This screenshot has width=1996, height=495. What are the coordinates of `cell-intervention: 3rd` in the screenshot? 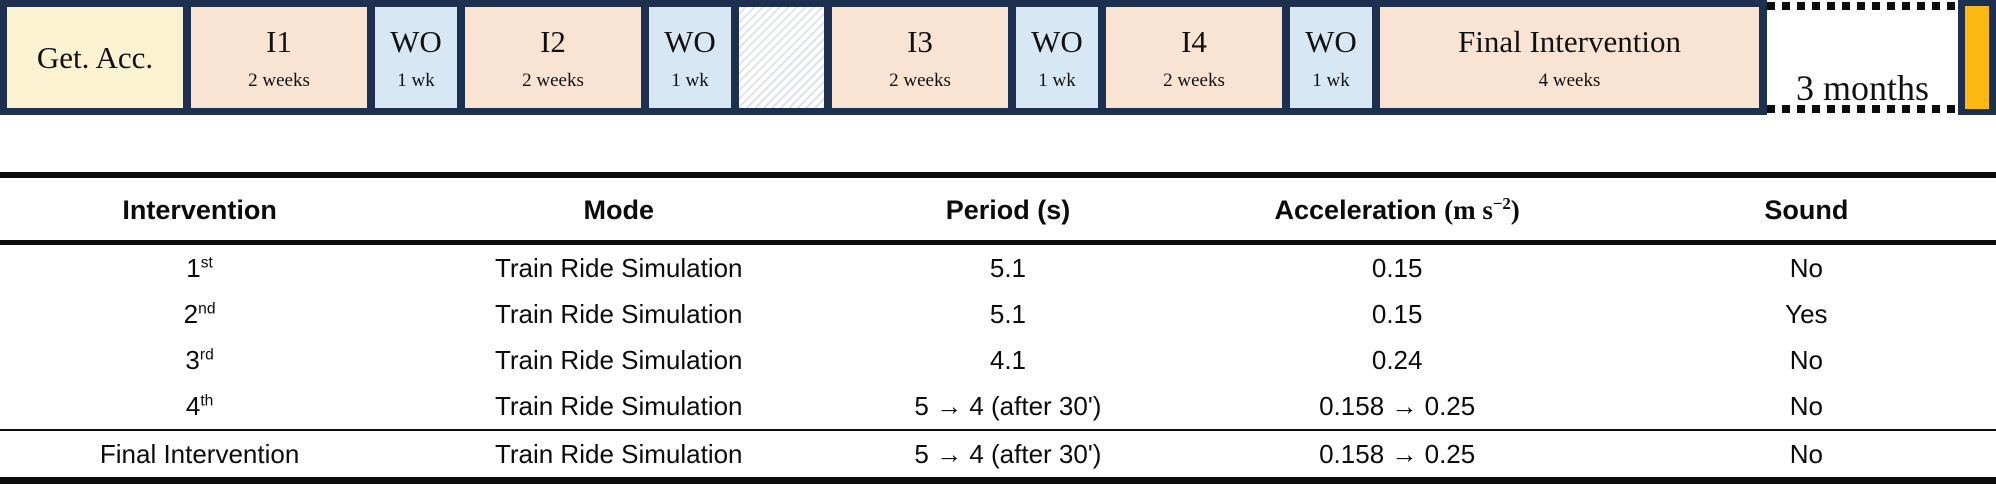 It's located at (199, 360).